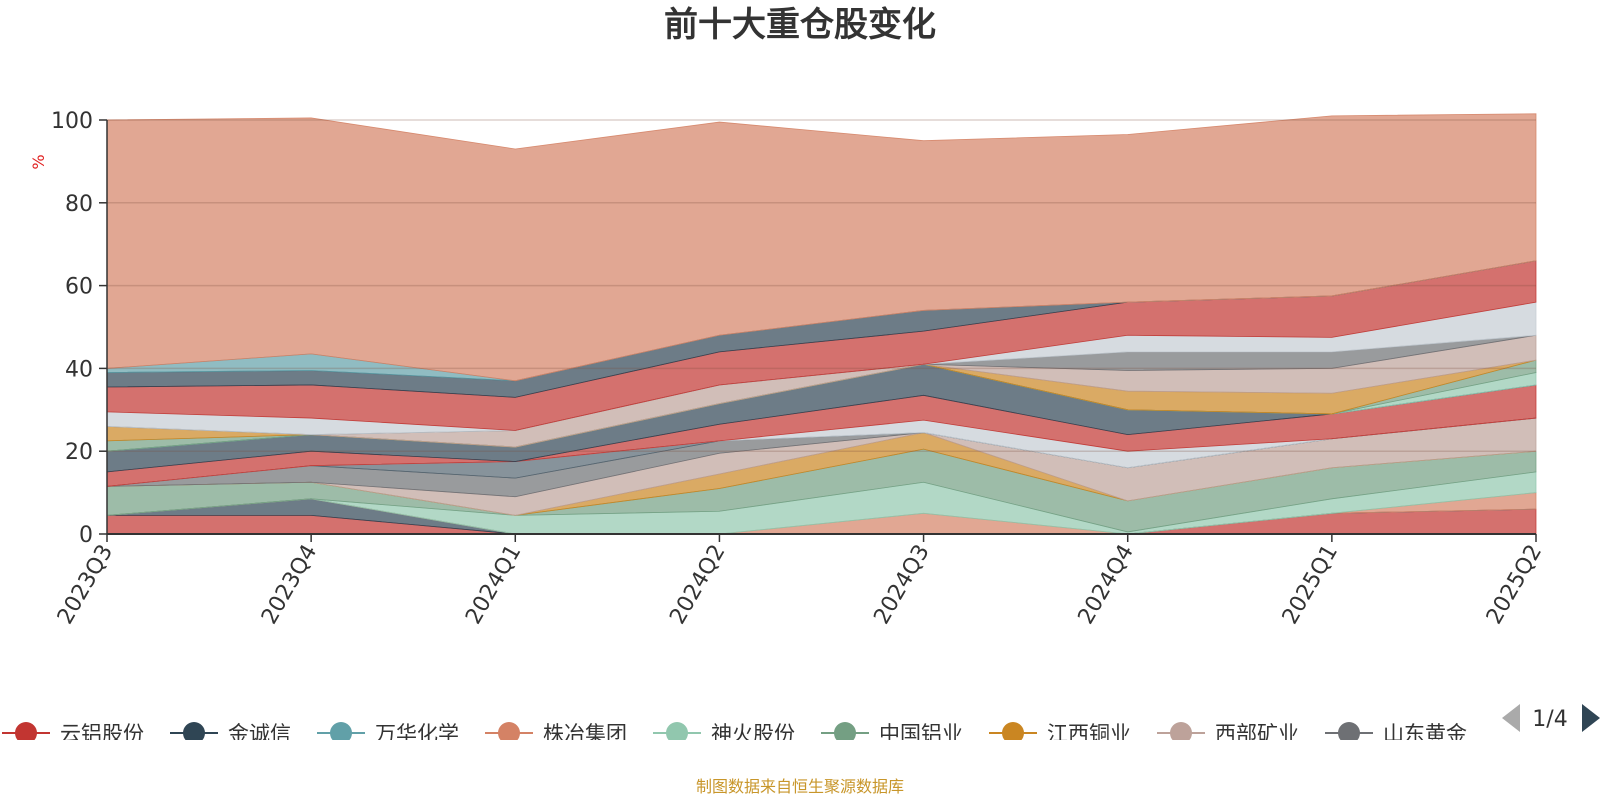  Describe the element at coordinates (1106, 585) in the screenshot. I see `x-tick-label: 2024Q4` at that location.